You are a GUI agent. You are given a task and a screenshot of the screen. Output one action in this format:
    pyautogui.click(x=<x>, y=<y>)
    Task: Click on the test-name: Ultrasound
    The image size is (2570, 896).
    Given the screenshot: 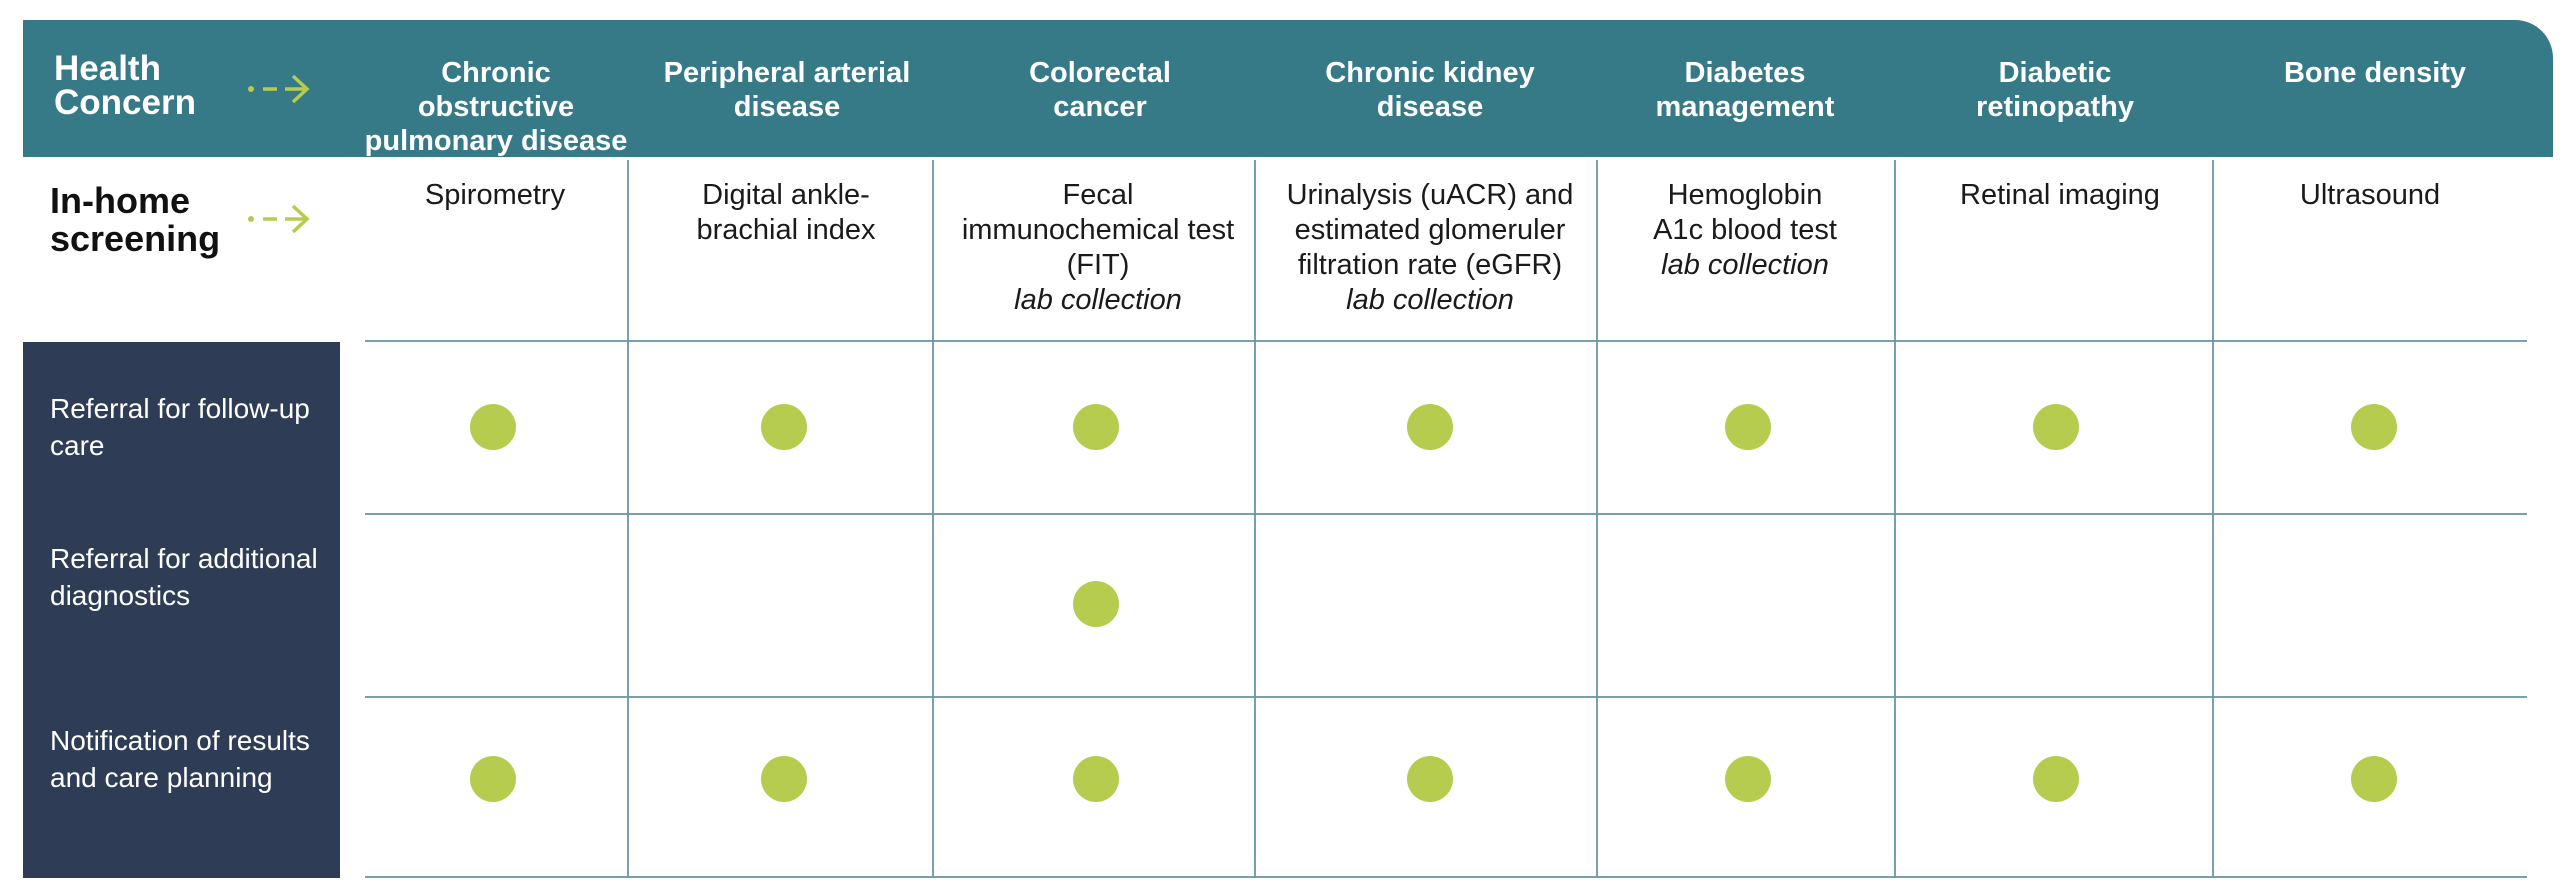 What is the action you would take?
    pyautogui.click(x=2370, y=195)
    